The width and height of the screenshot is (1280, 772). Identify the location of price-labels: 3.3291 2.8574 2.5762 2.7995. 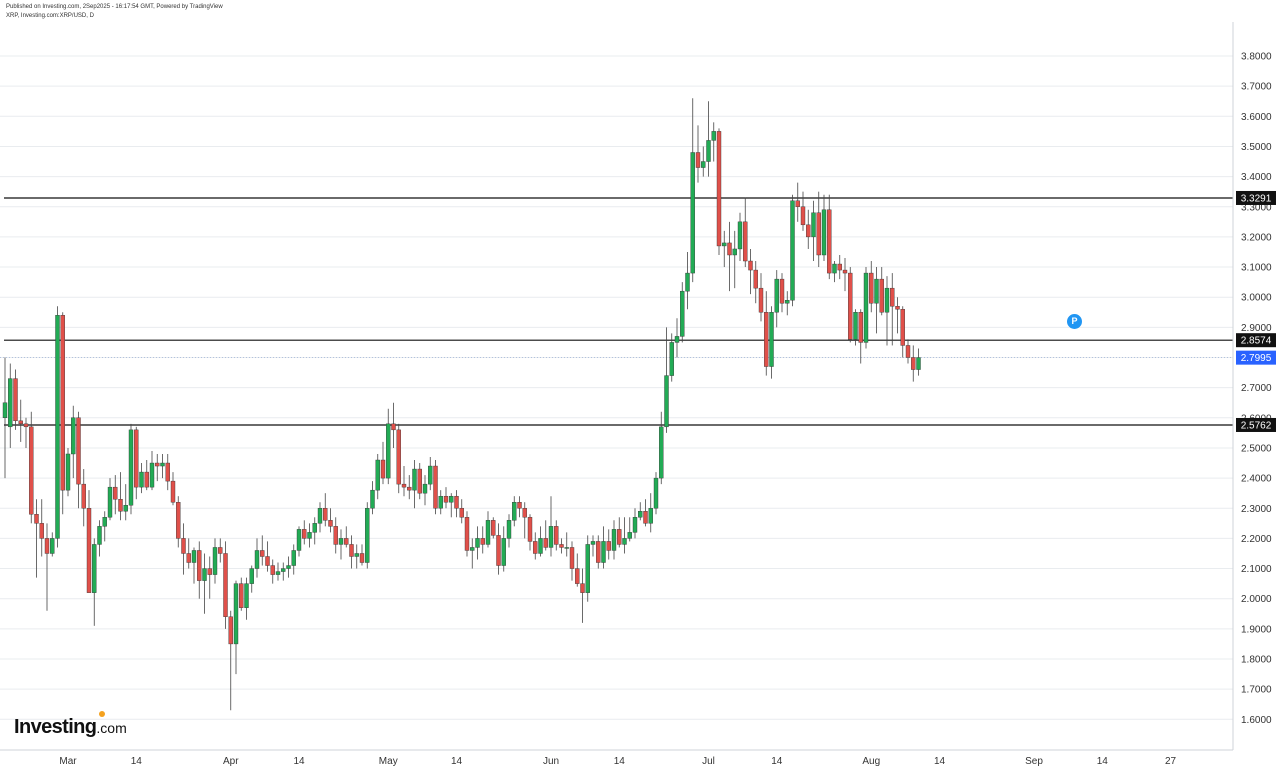
(1256, 311).